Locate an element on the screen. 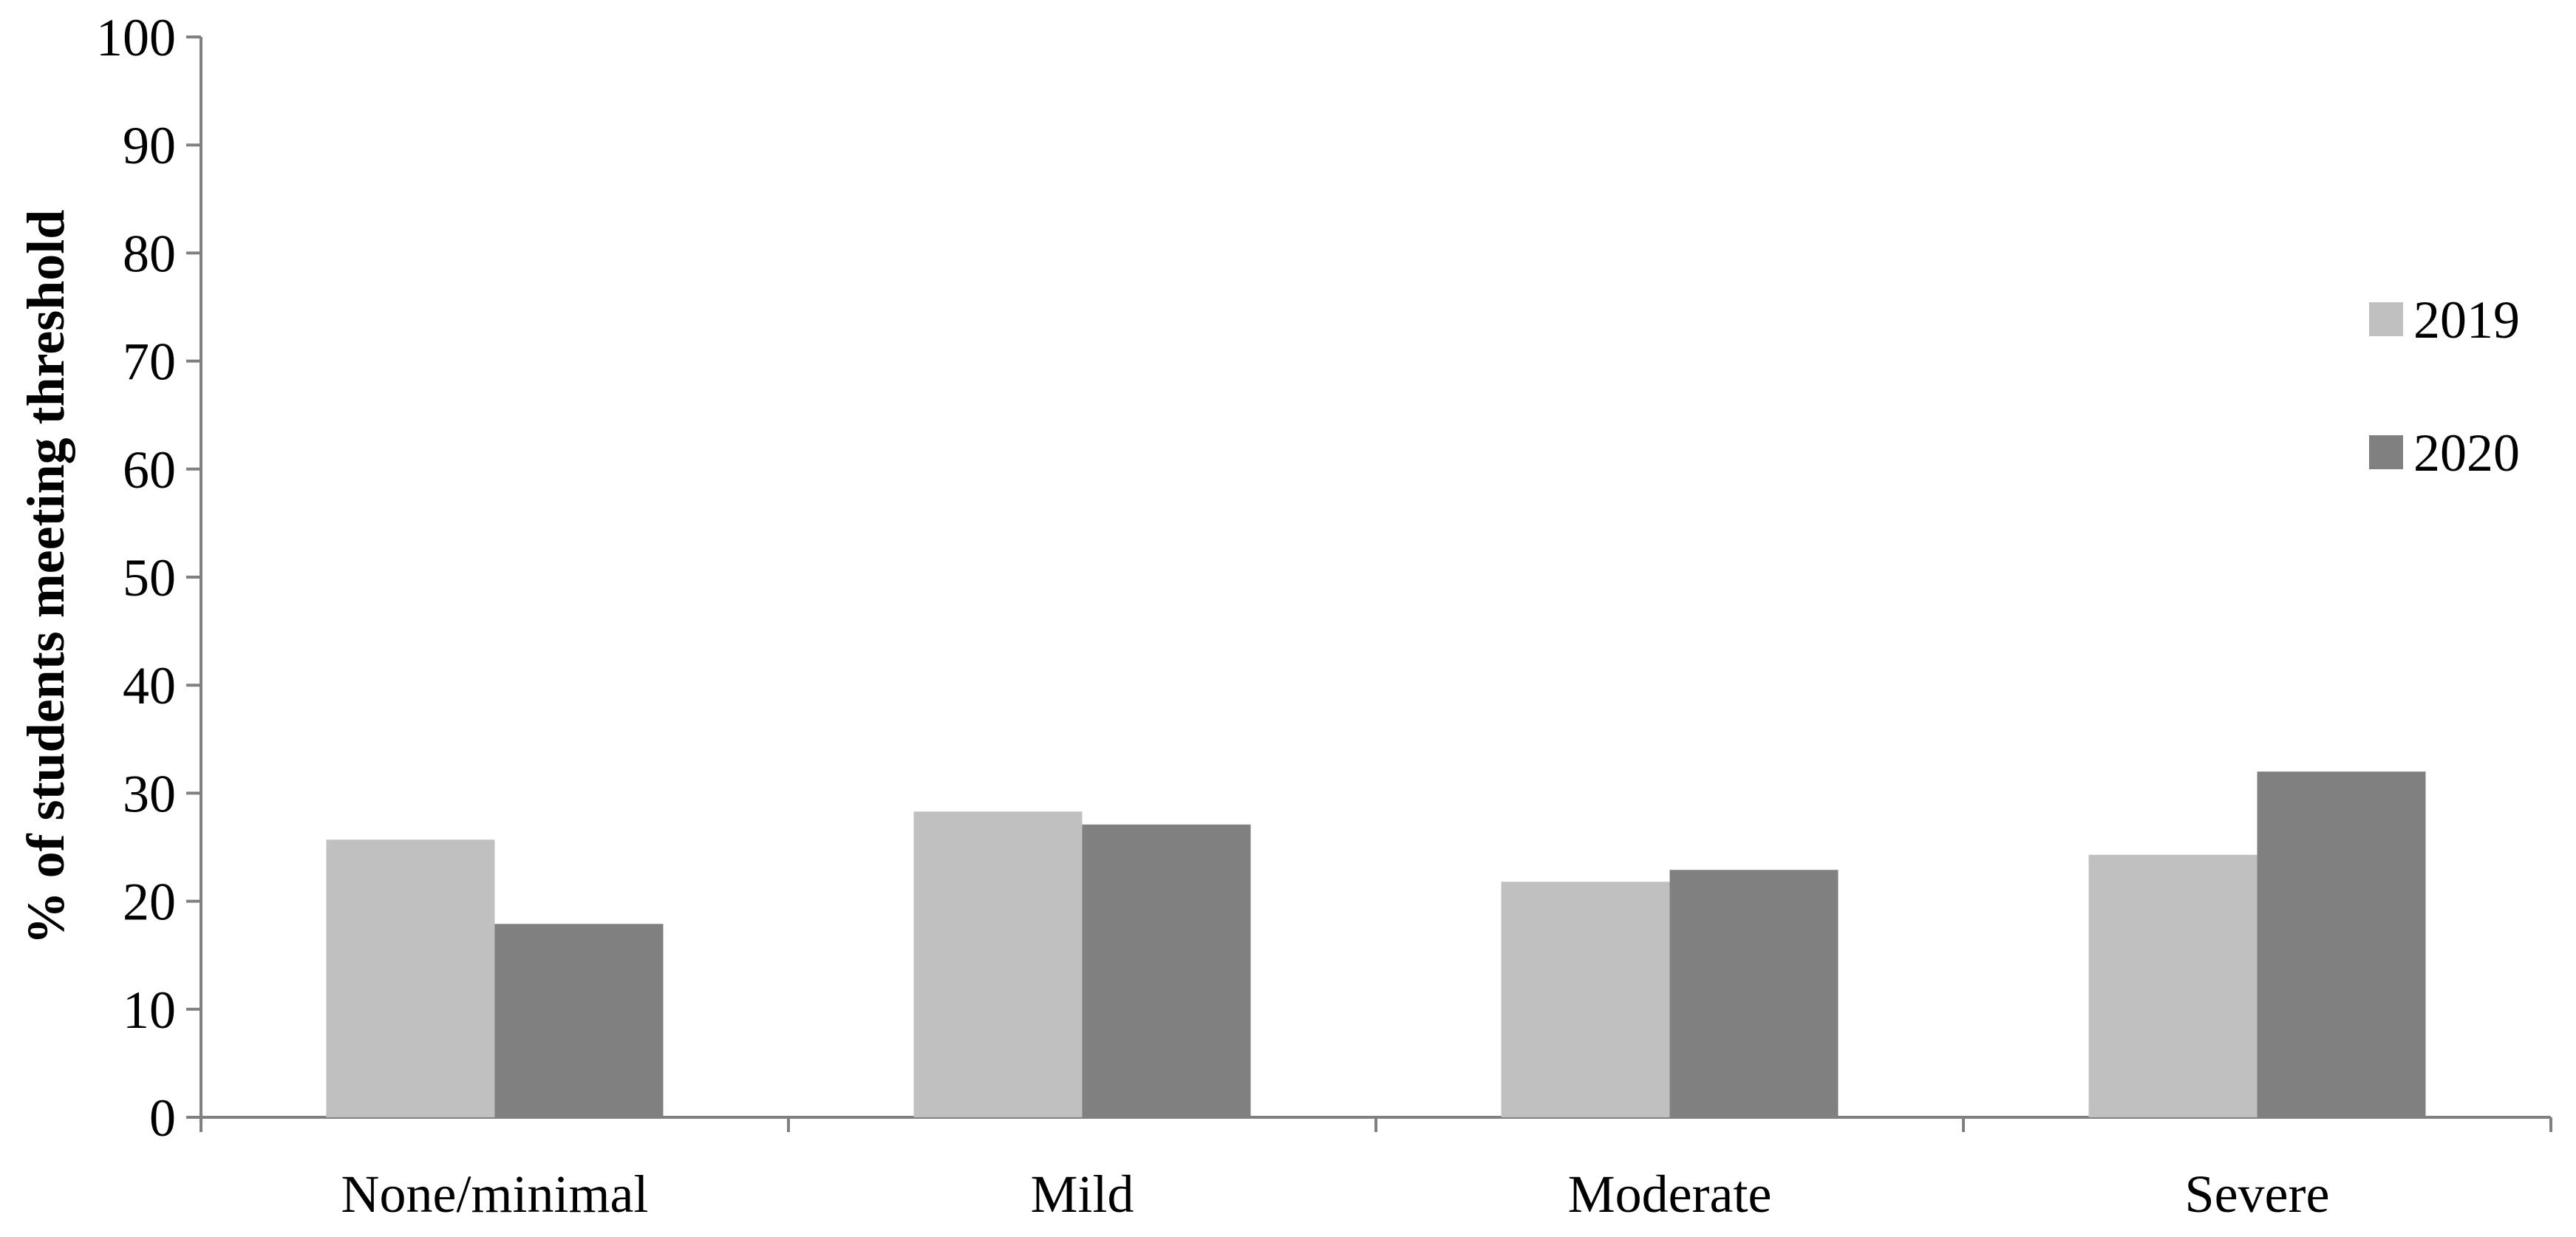  y-tick-label: 90 is located at coordinates (149, 145).